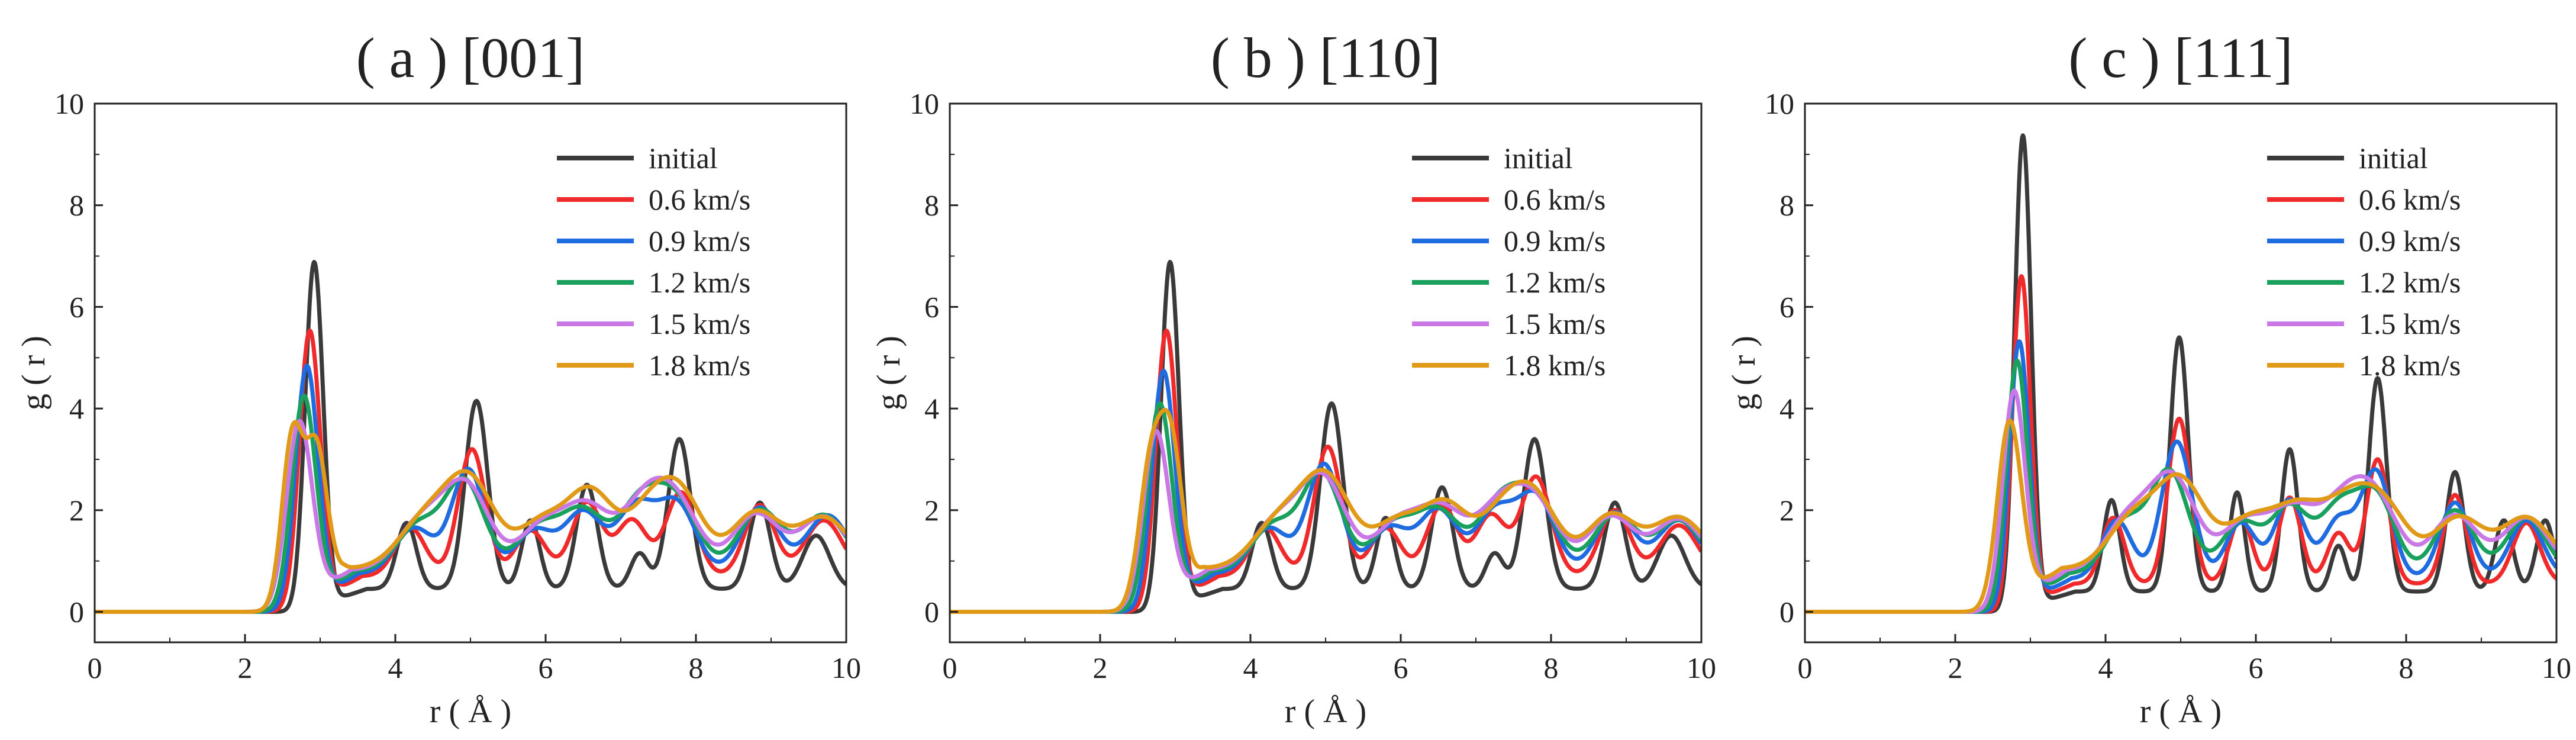 The image size is (2576, 740). Describe the element at coordinates (470, 57) in the screenshot. I see `panel-title: ( a ) [001]` at that location.